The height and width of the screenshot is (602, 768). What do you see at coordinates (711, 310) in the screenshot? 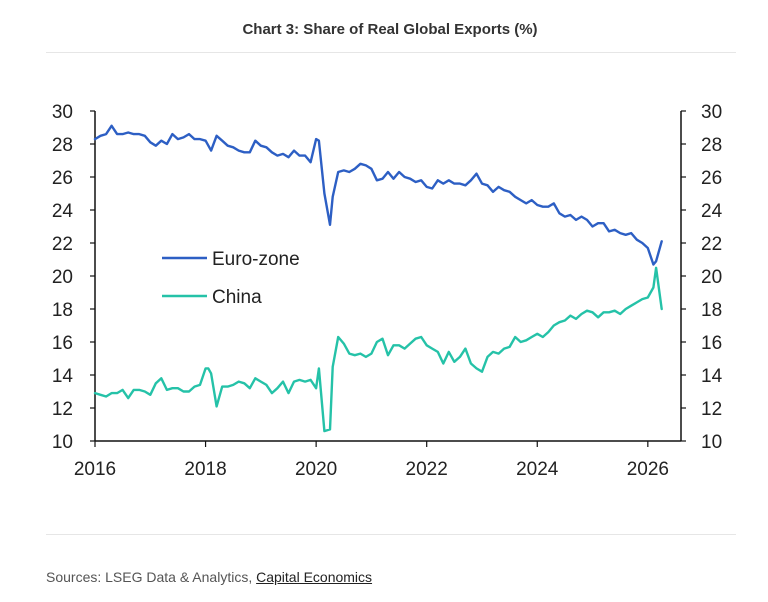
I see `y-right-tick-label: 18` at bounding box center [711, 310].